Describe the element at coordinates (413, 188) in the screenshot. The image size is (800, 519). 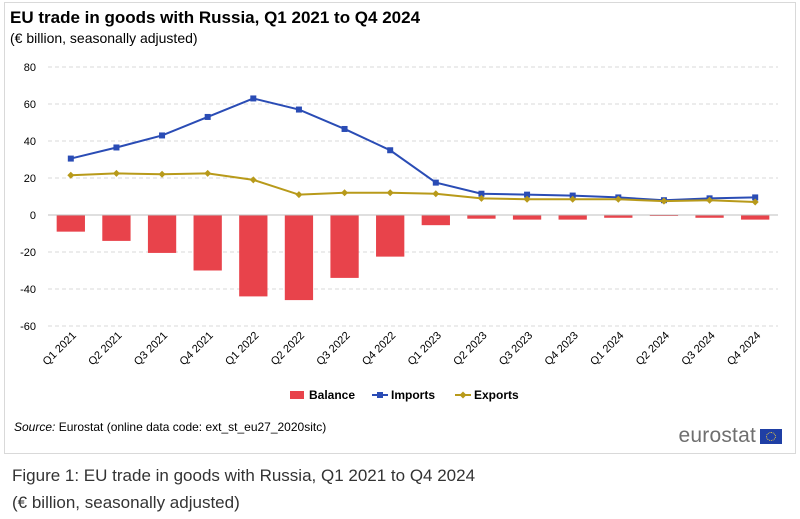
I see `exports-line` at that location.